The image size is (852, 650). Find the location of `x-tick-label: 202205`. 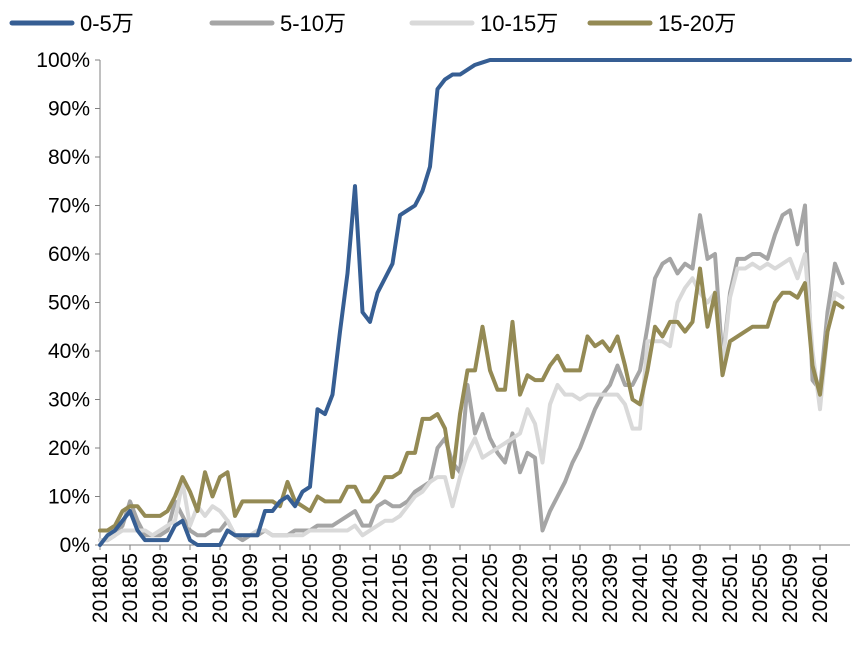

x-tick-label: 202205 is located at coordinates (490, 588).